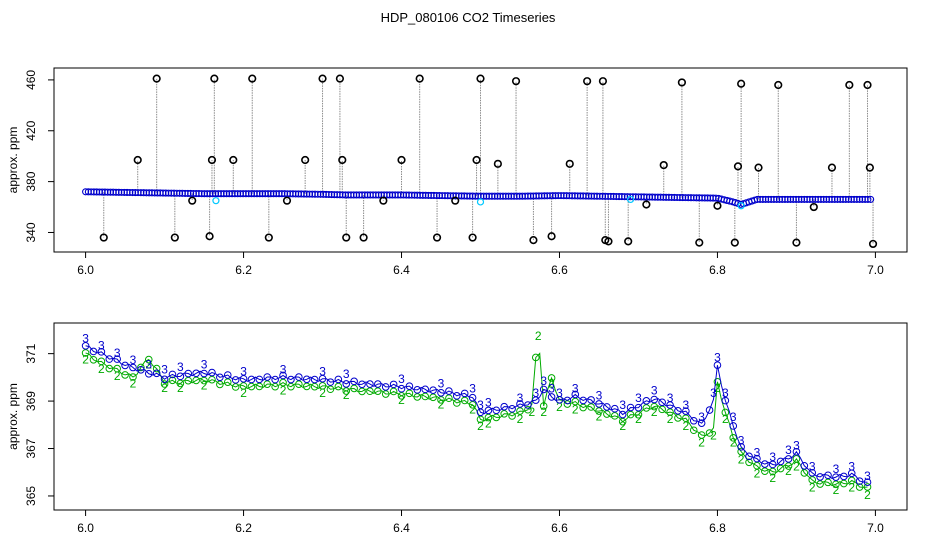 The width and height of the screenshot is (936, 540). What do you see at coordinates (875, 270) in the screenshot?
I see `x-tick-label: 7.0` at bounding box center [875, 270].